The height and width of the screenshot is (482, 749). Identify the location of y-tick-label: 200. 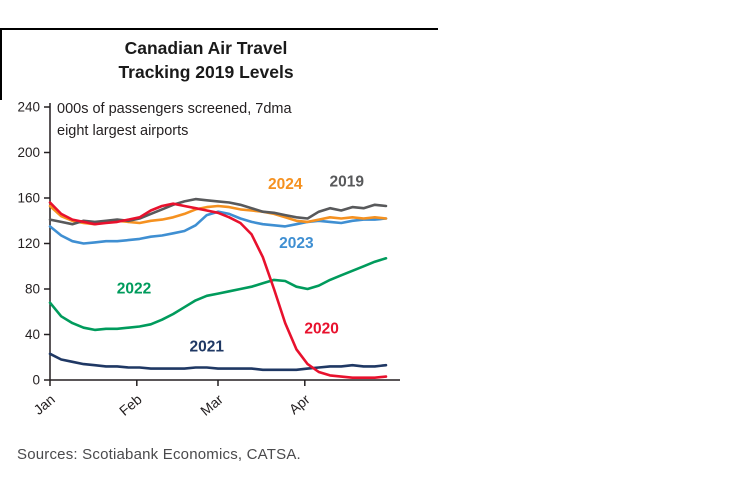
(28, 152).